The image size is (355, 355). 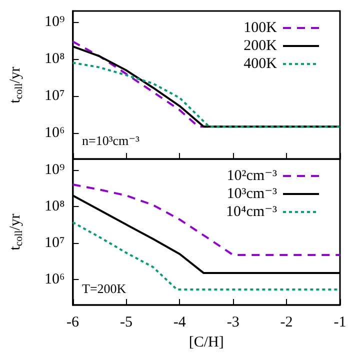 I want to click on x-tick-label: -5, so click(x=126, y=322).